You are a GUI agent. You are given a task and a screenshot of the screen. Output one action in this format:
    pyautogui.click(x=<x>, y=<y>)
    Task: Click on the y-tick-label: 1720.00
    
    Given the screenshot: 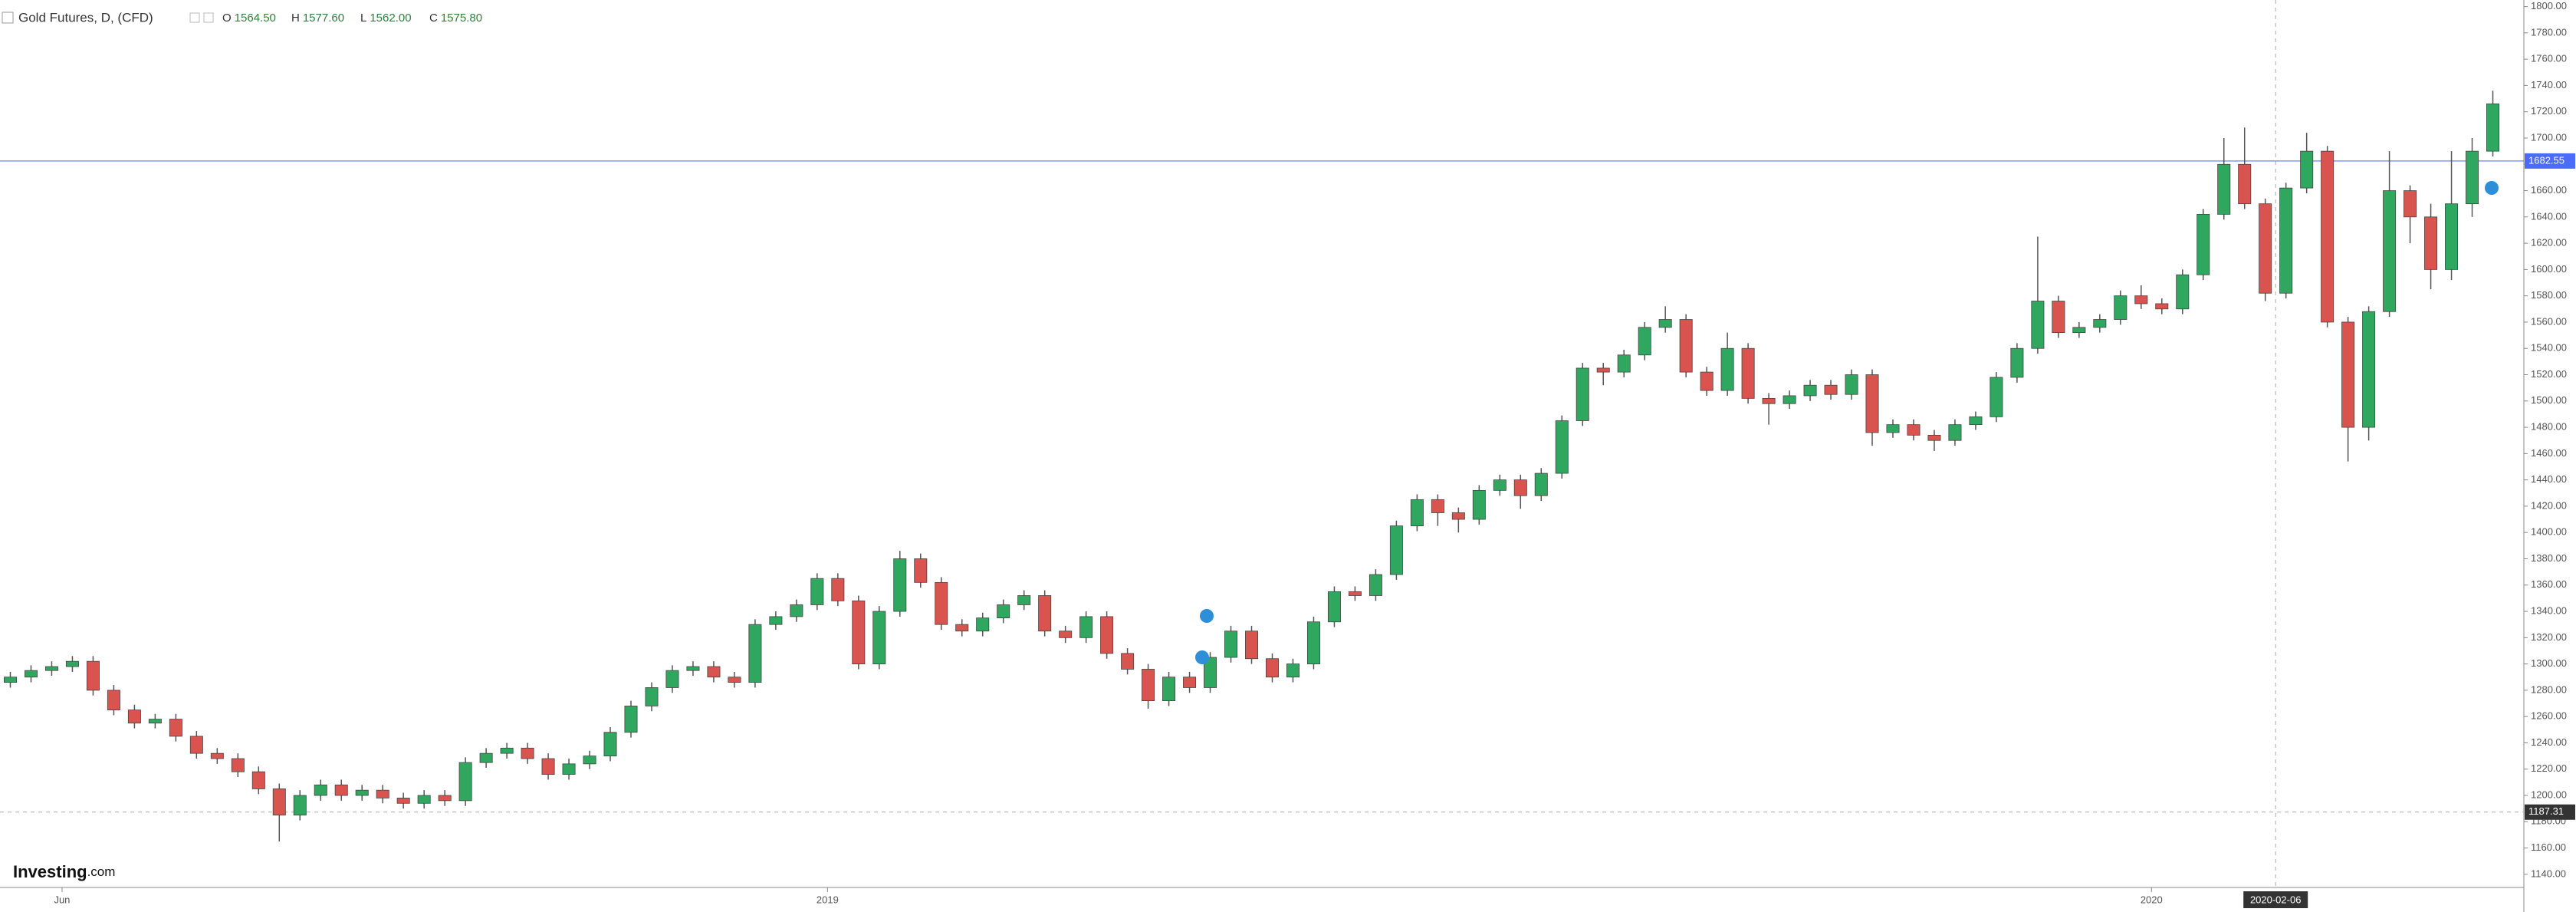 What is the action you would take?
    pyautogui.click(x=2549, y=111)
    